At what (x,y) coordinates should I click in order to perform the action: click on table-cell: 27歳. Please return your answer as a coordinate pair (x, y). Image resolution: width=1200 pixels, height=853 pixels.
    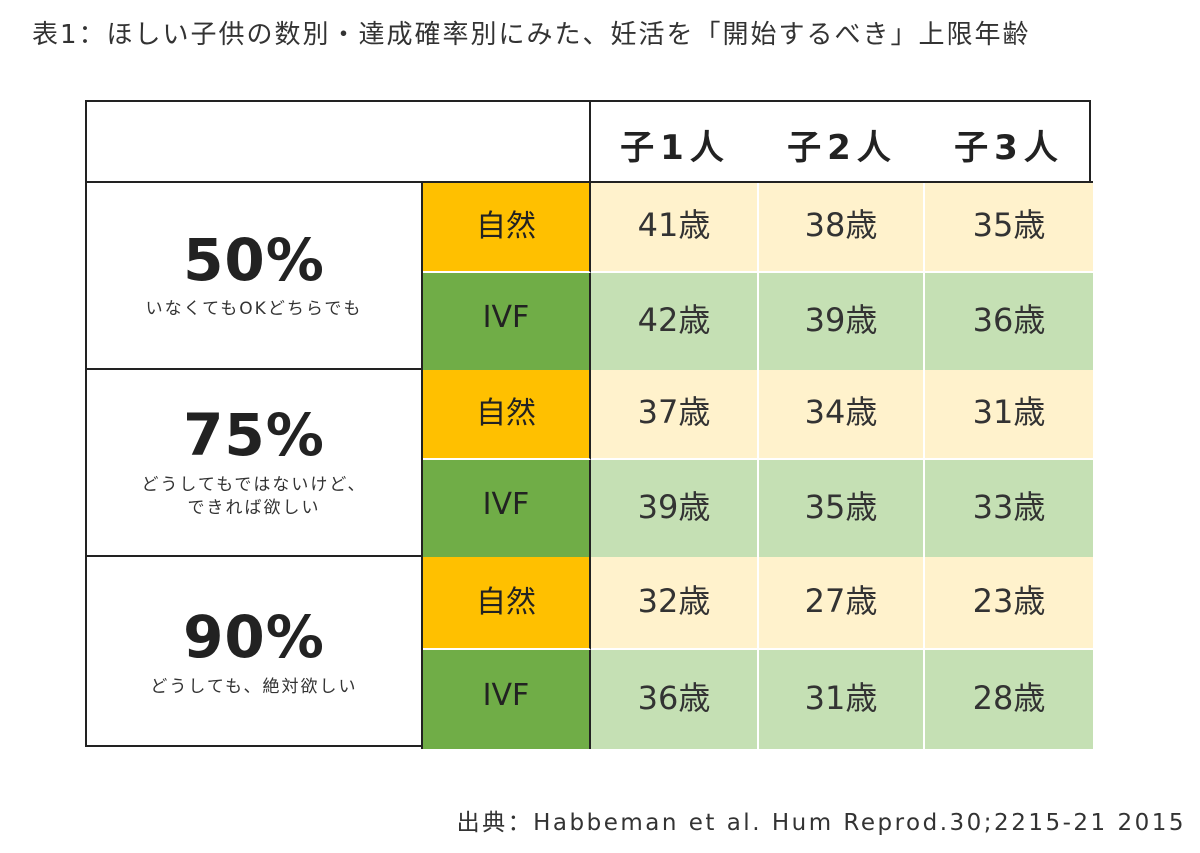
    Looking at the image, I should click on (842, 603).